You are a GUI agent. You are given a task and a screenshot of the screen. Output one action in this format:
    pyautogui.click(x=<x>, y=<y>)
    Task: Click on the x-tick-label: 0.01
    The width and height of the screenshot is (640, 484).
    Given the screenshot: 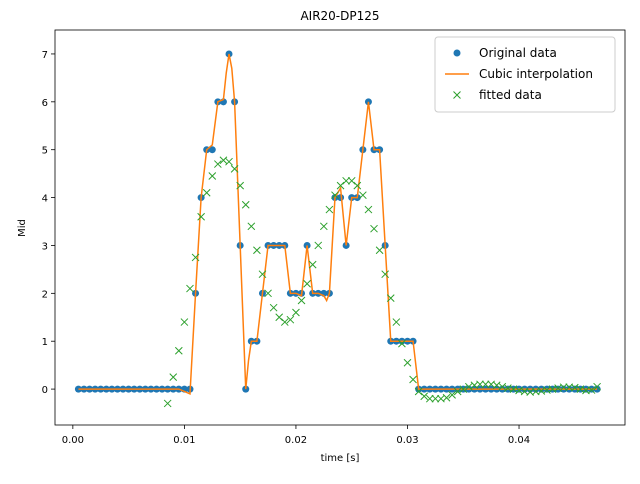 What is the action you would take?
    pyautogui.click(x=184, y=440)
    